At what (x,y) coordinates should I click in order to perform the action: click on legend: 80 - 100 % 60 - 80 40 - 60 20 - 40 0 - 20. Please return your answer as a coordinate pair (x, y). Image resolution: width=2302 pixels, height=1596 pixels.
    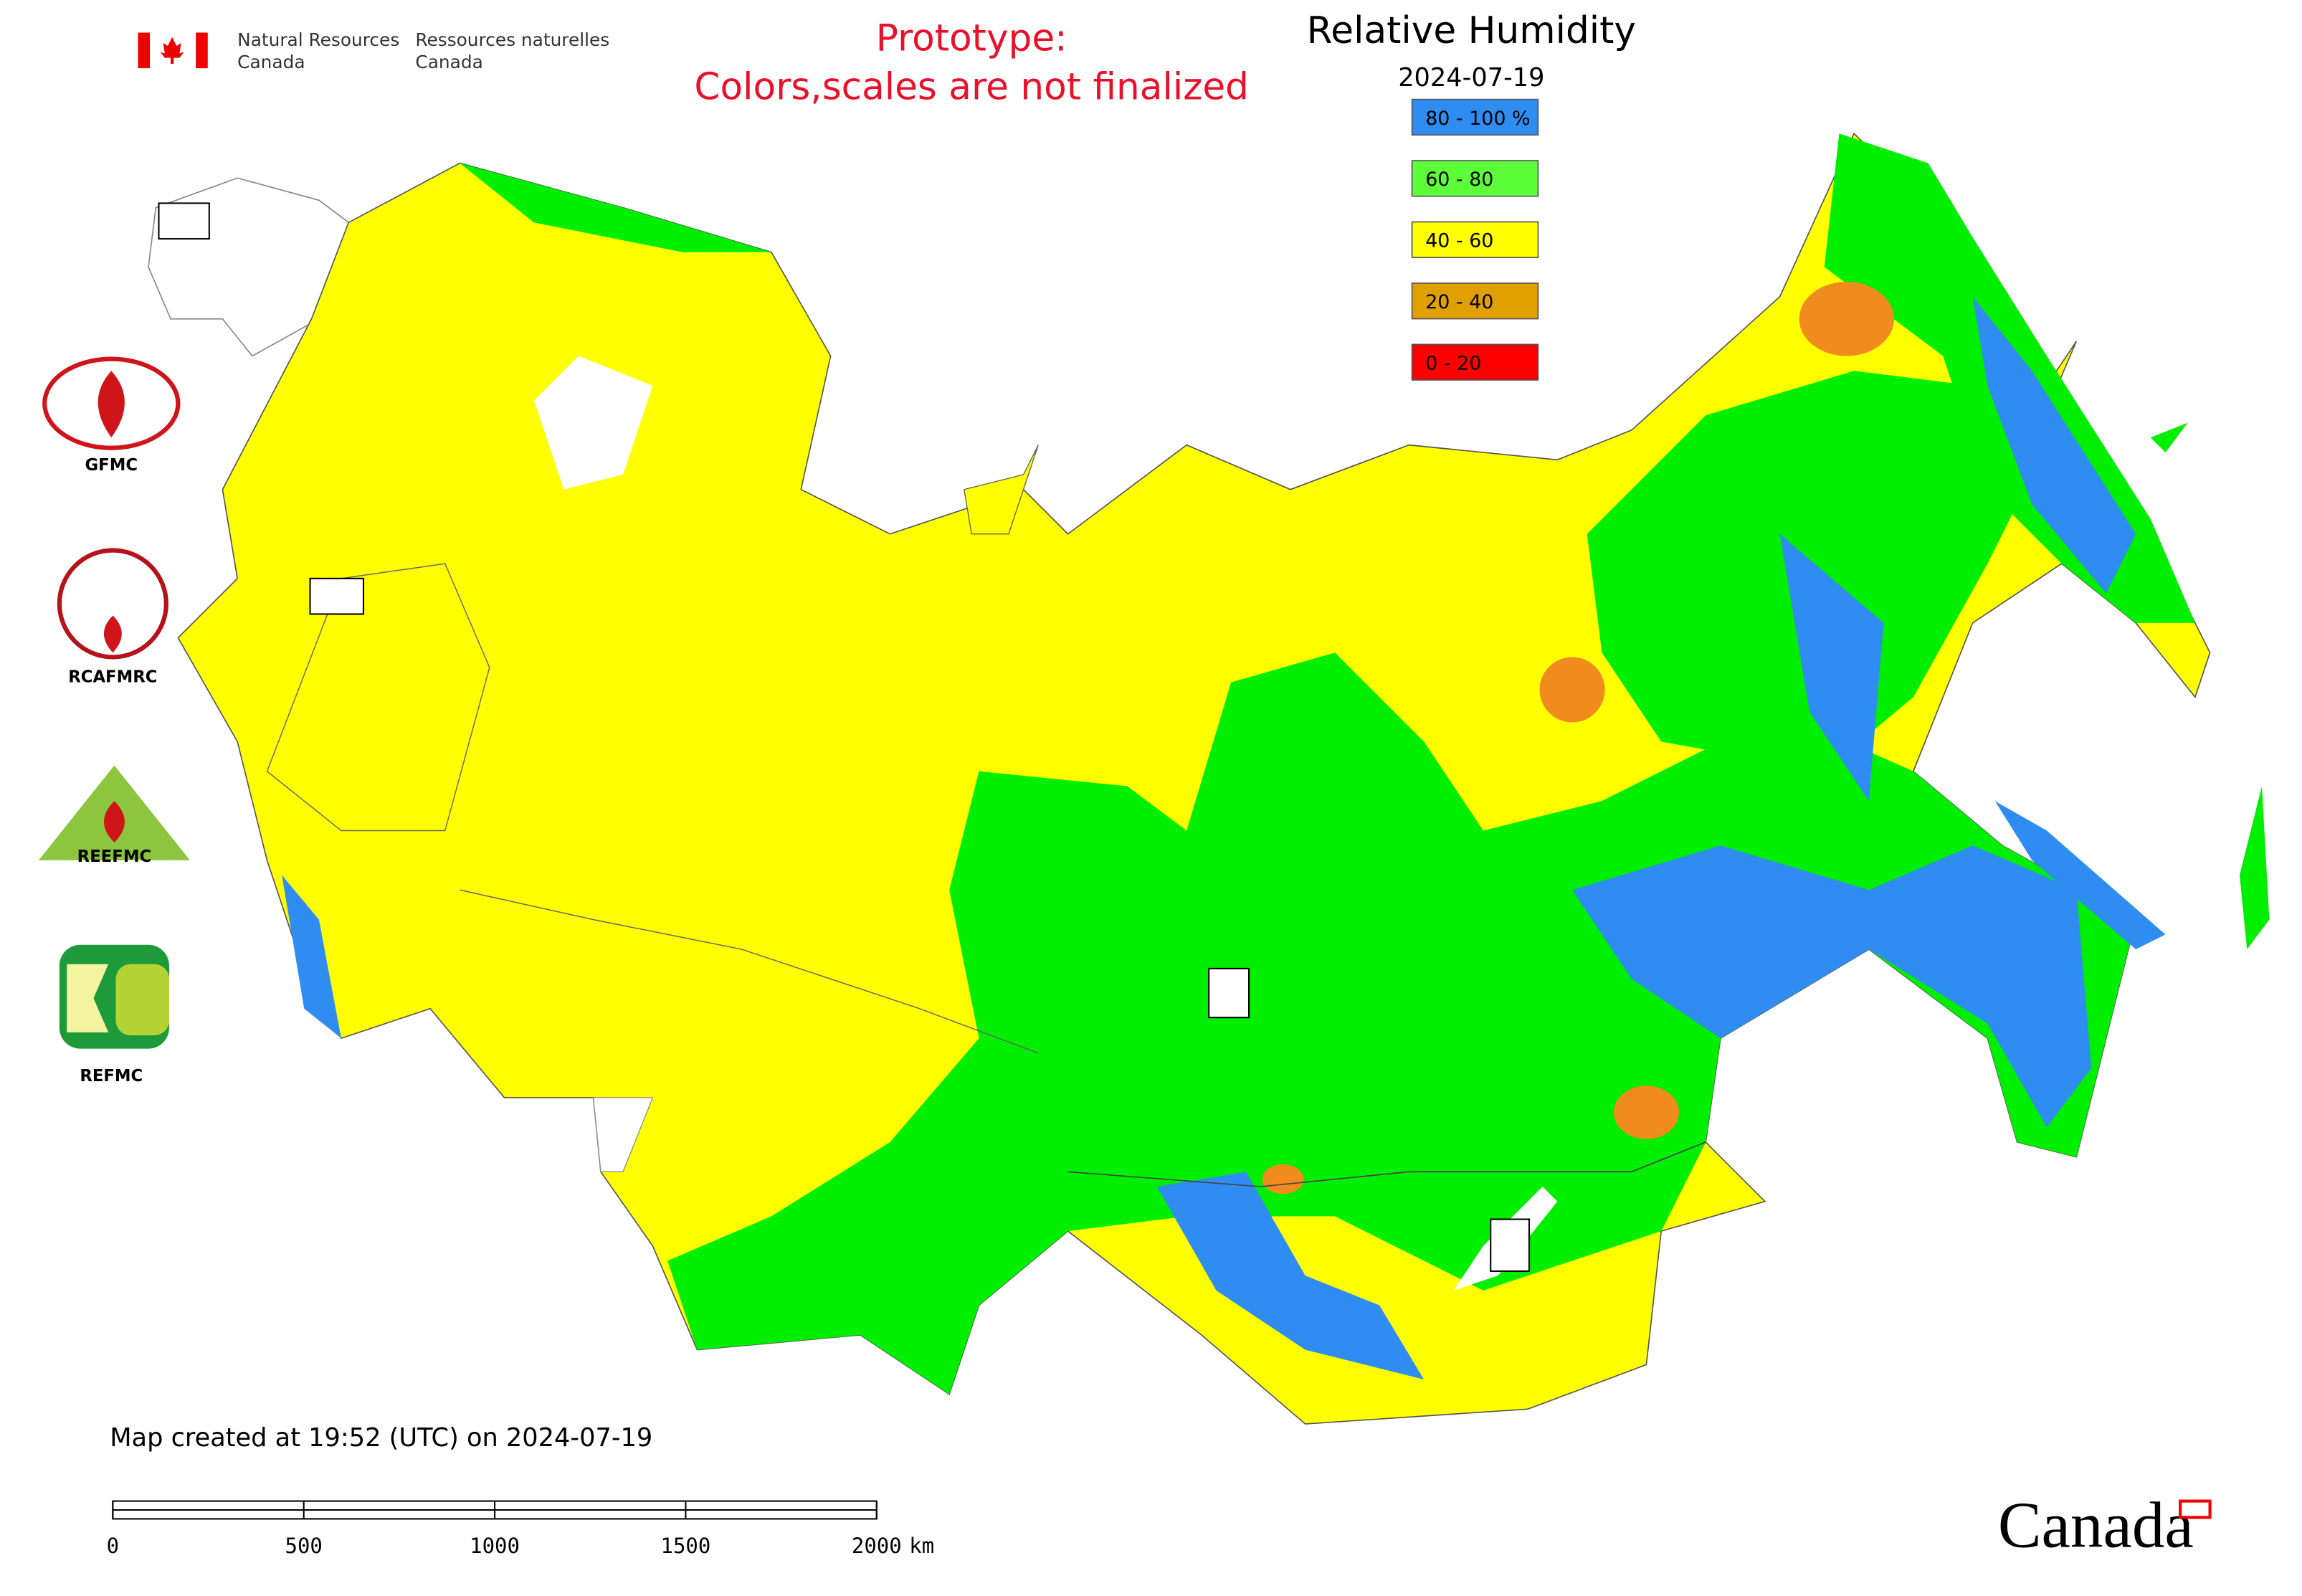
    Looking at the image, I should click on (1475, 239).